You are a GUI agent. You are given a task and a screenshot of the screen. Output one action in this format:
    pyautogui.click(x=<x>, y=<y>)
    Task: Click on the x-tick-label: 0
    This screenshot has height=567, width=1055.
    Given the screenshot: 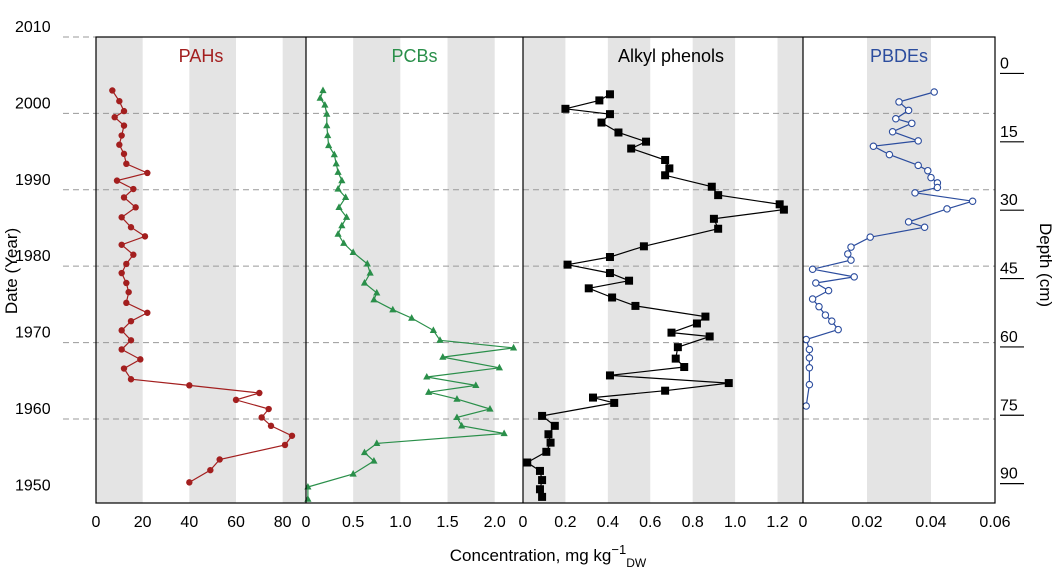 What is the action you would take?
    pyautogui.click(x=96, y=522)
    